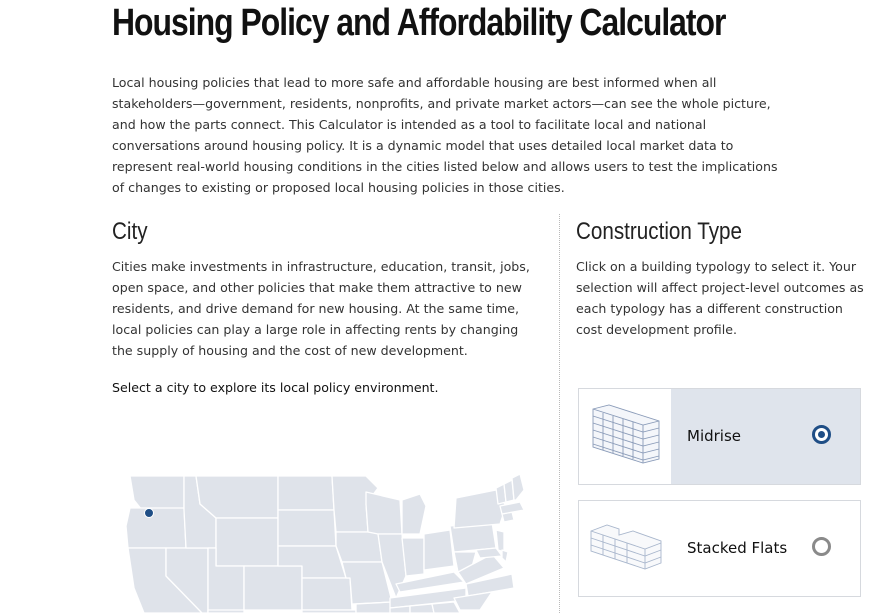  Describe the element at coordinates (384, 513) in the screenshot. I see `state-wisconsin` at that location.